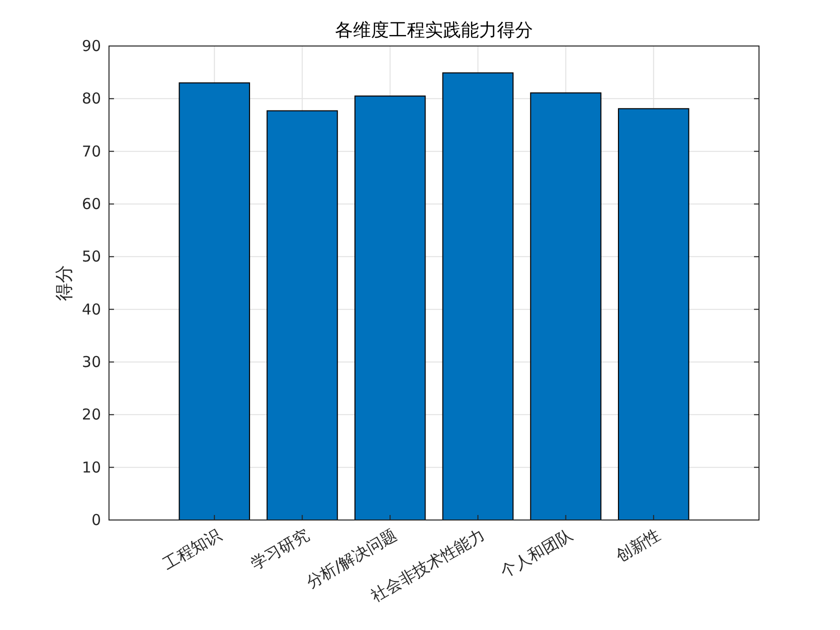  Describe the element at coordinates (638, 545) in the screenshot. I see `x-tick-label: 创新性` at that location.